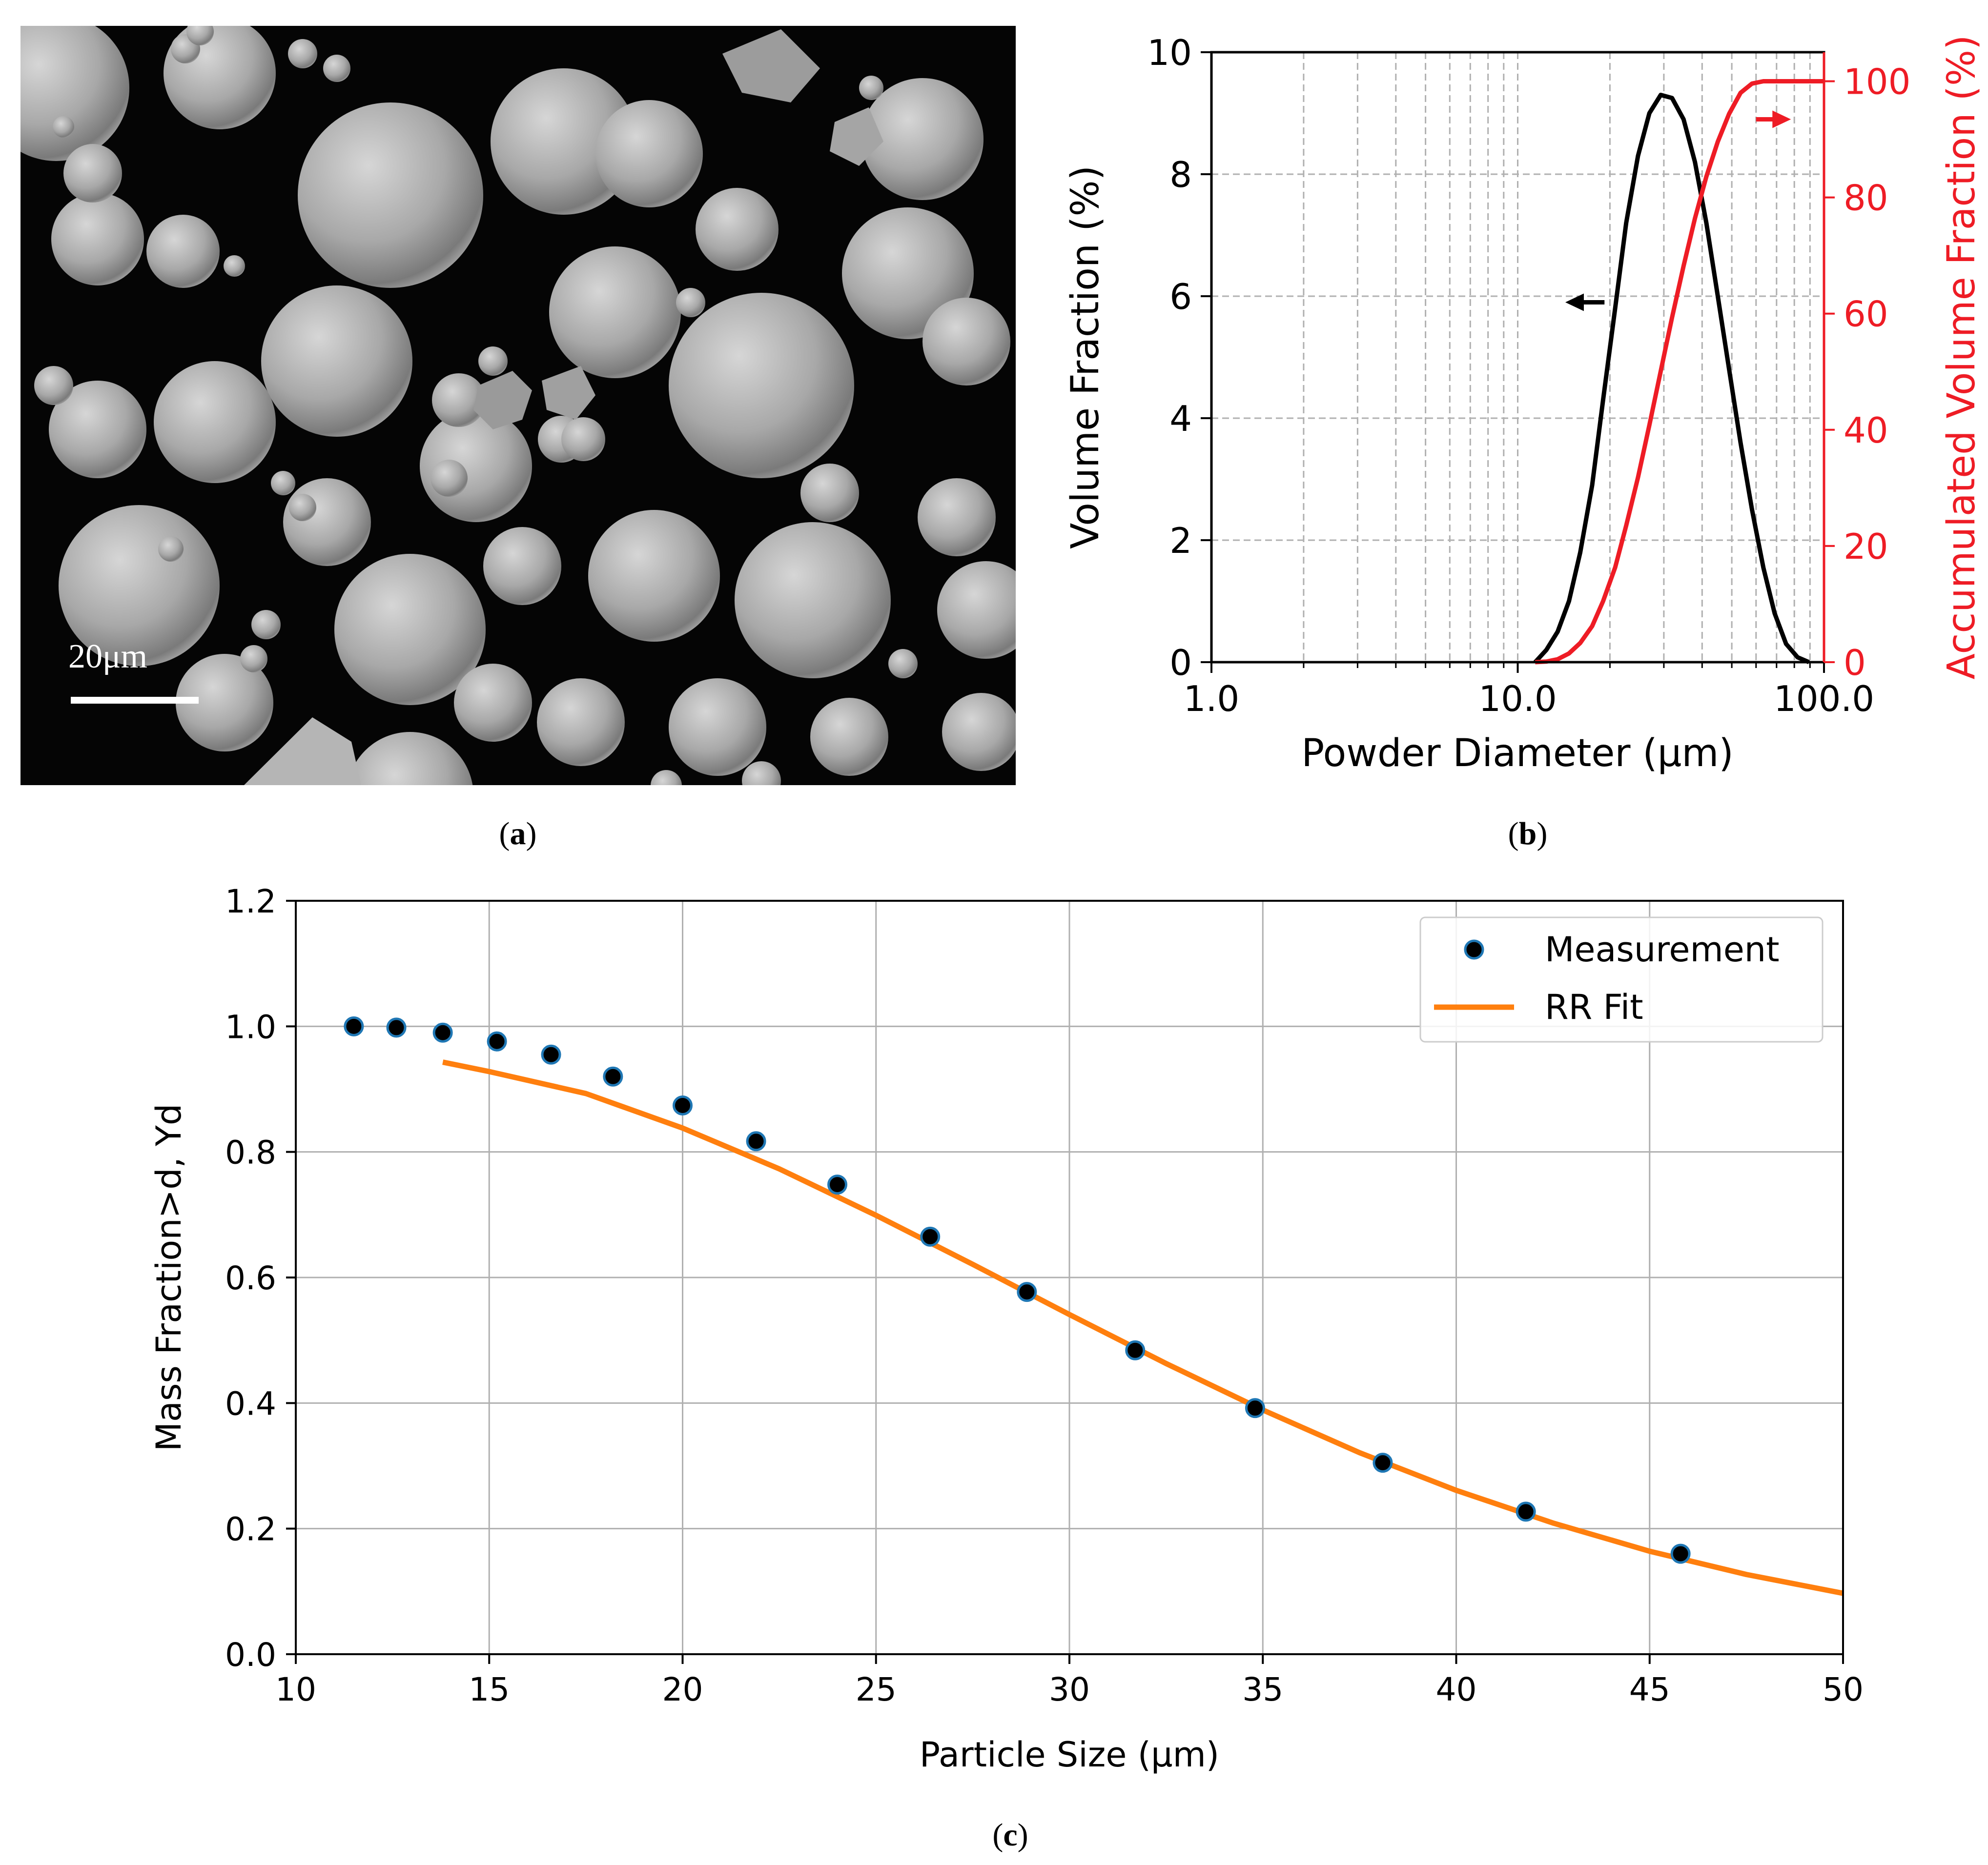 The image size is (1988, 1865). I want to click on arrow-head-left, so click(1574, 302).